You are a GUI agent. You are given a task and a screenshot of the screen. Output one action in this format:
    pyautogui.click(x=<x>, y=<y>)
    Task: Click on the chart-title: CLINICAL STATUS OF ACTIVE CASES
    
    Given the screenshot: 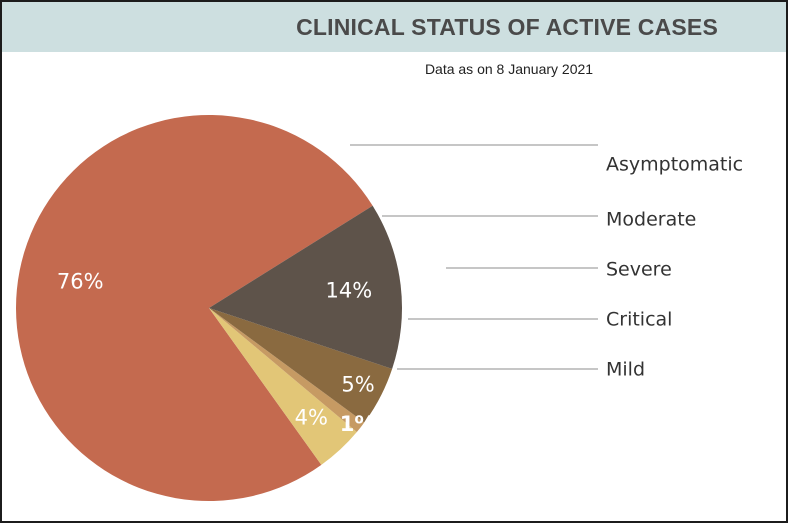 What is the action you would take?
    pyautogui.click(x=507, y=27)
    